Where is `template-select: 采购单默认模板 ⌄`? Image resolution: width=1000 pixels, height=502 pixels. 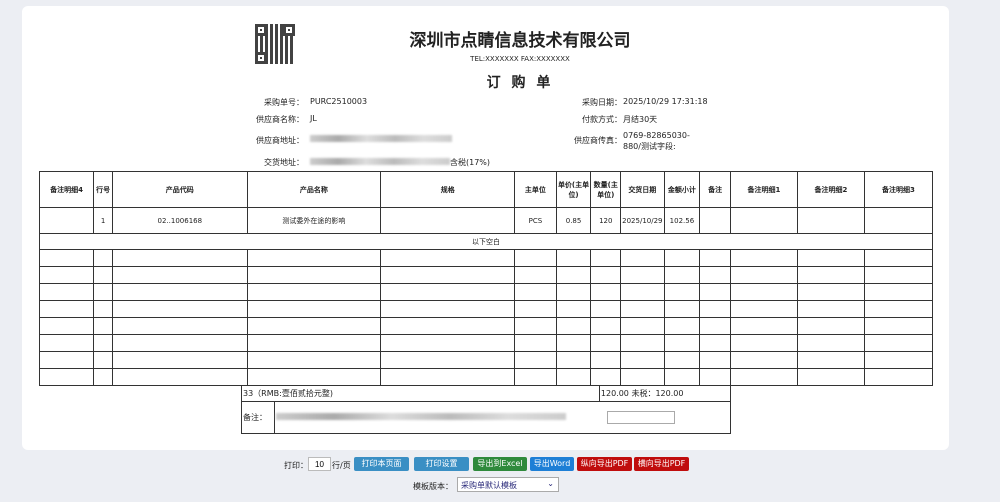
template-select: 采购单默认模板 ⌄ is located at coordinates (508, 484).